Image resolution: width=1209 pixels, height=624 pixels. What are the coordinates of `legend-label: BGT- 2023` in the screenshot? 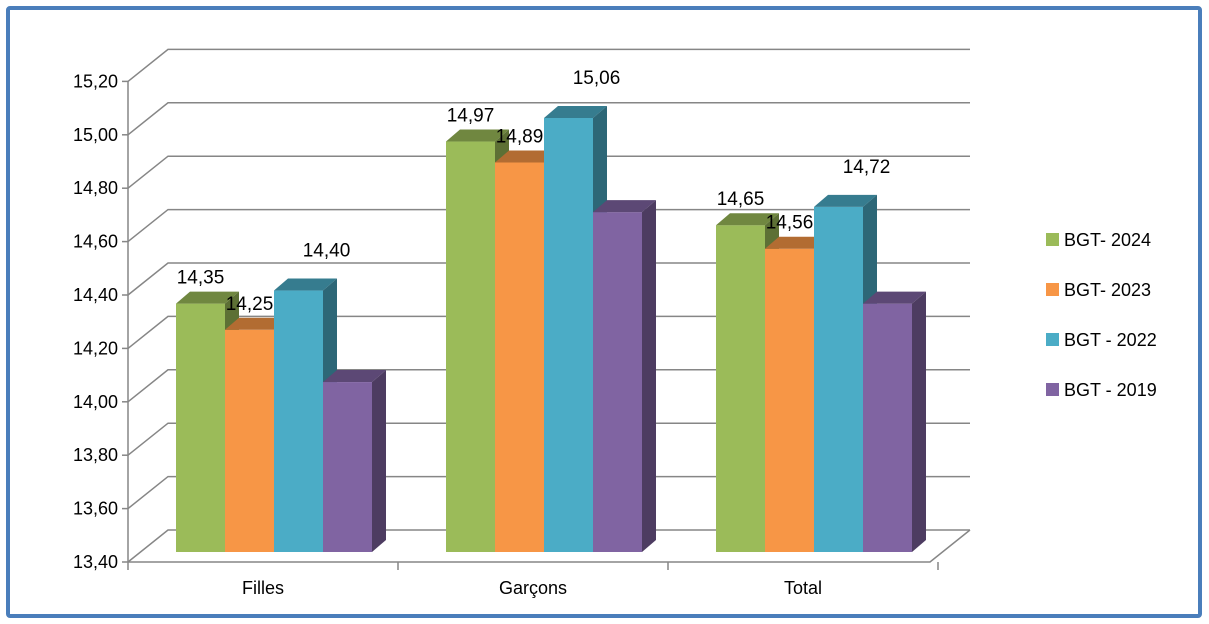 It's located at (1107, 290).